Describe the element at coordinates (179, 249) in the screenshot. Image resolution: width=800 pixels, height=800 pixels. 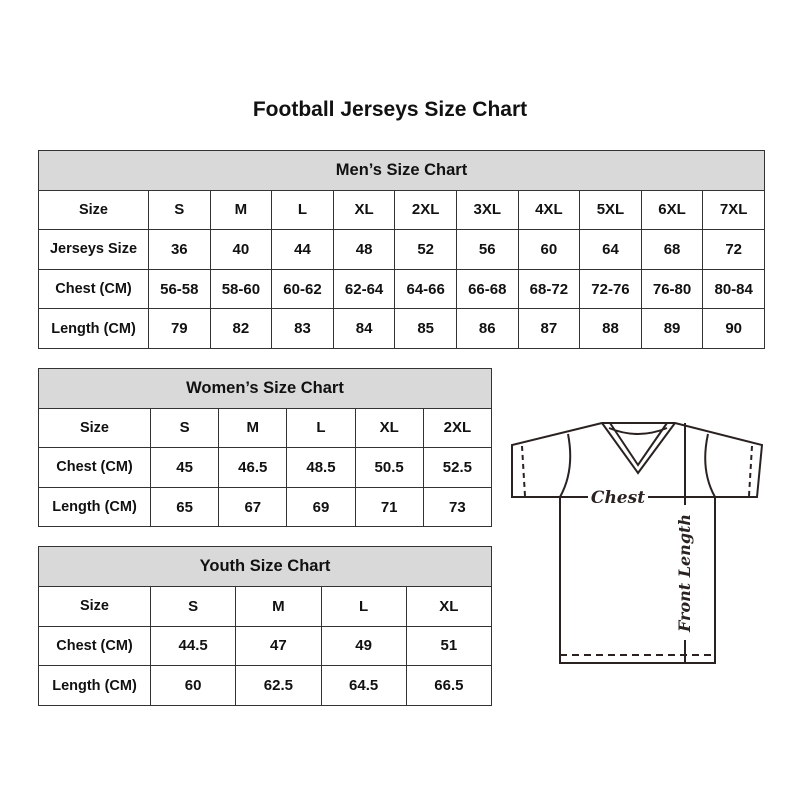
I see `table-cell: 36` at that location.